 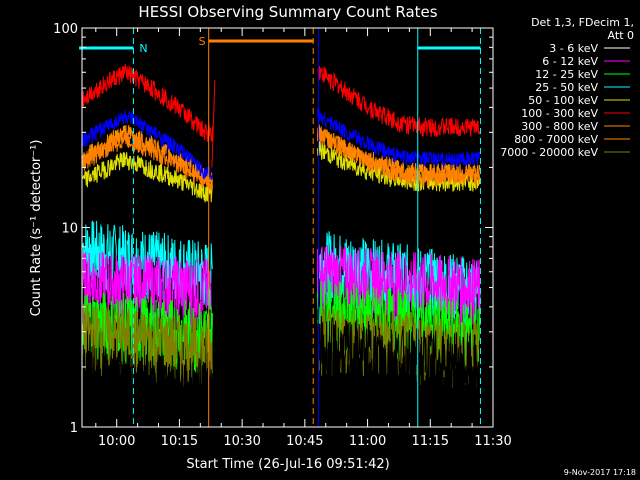 What do you see at coordinates (566, 87) in the screenshot?
I see `legend-label-3: 25 - 50 keV` at bounding box center [566, 87].